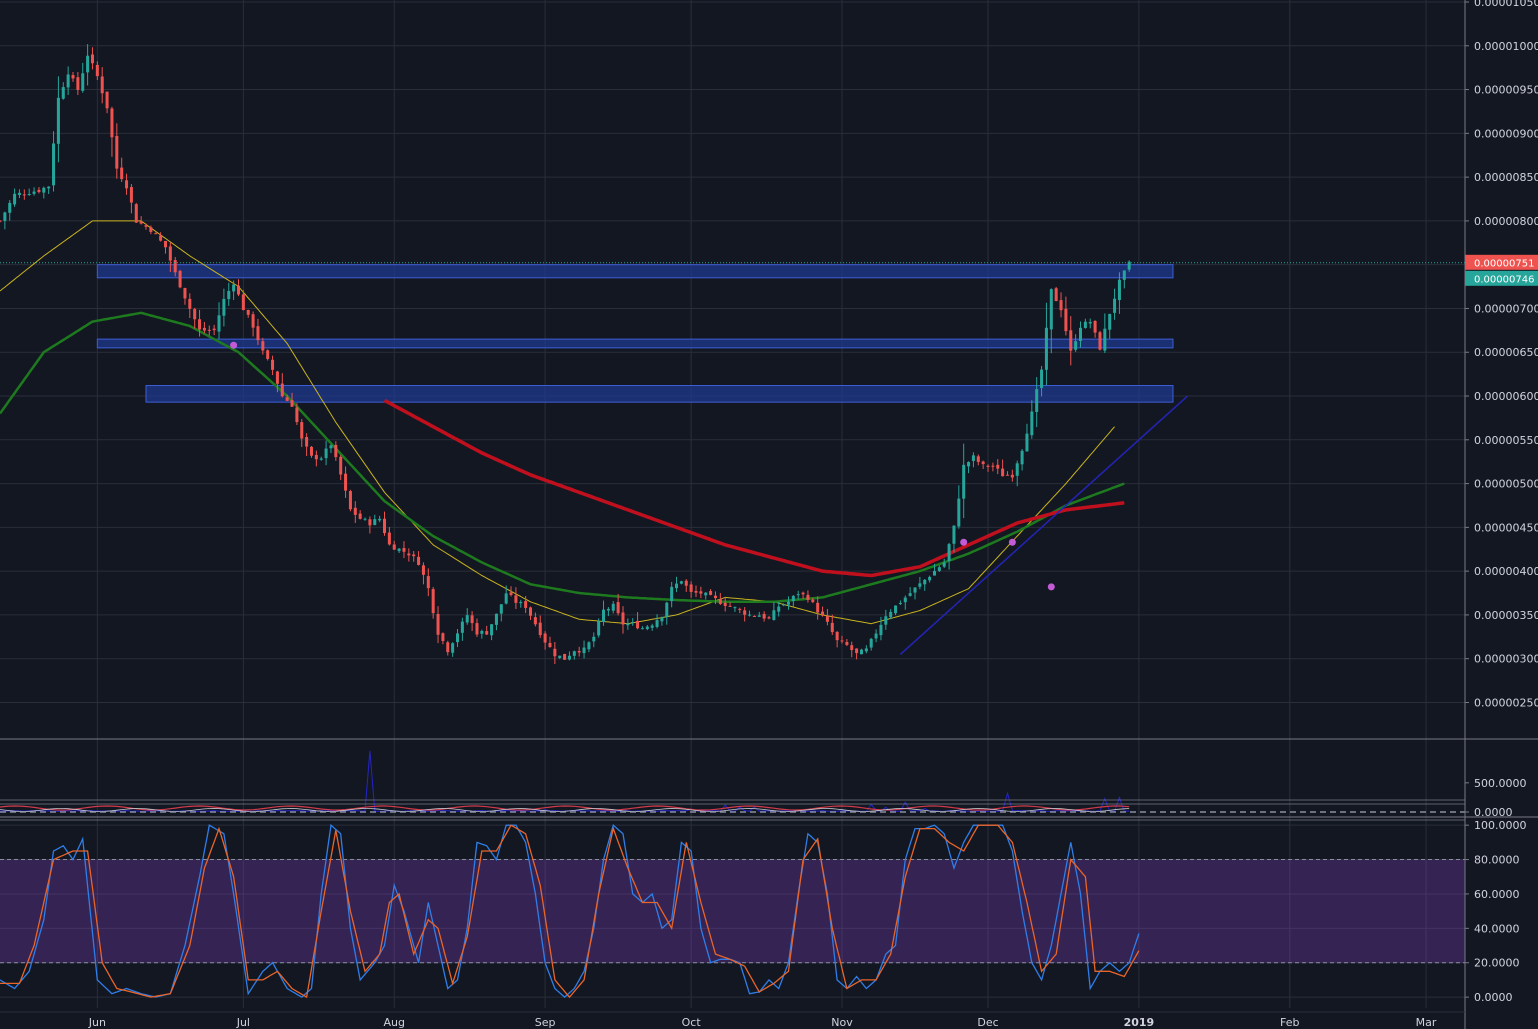  What do you see at coordinates (1506, 440) in the screenshot?
I see `price-tick-label: 0.00000550` at bounding box center [1506, 440].